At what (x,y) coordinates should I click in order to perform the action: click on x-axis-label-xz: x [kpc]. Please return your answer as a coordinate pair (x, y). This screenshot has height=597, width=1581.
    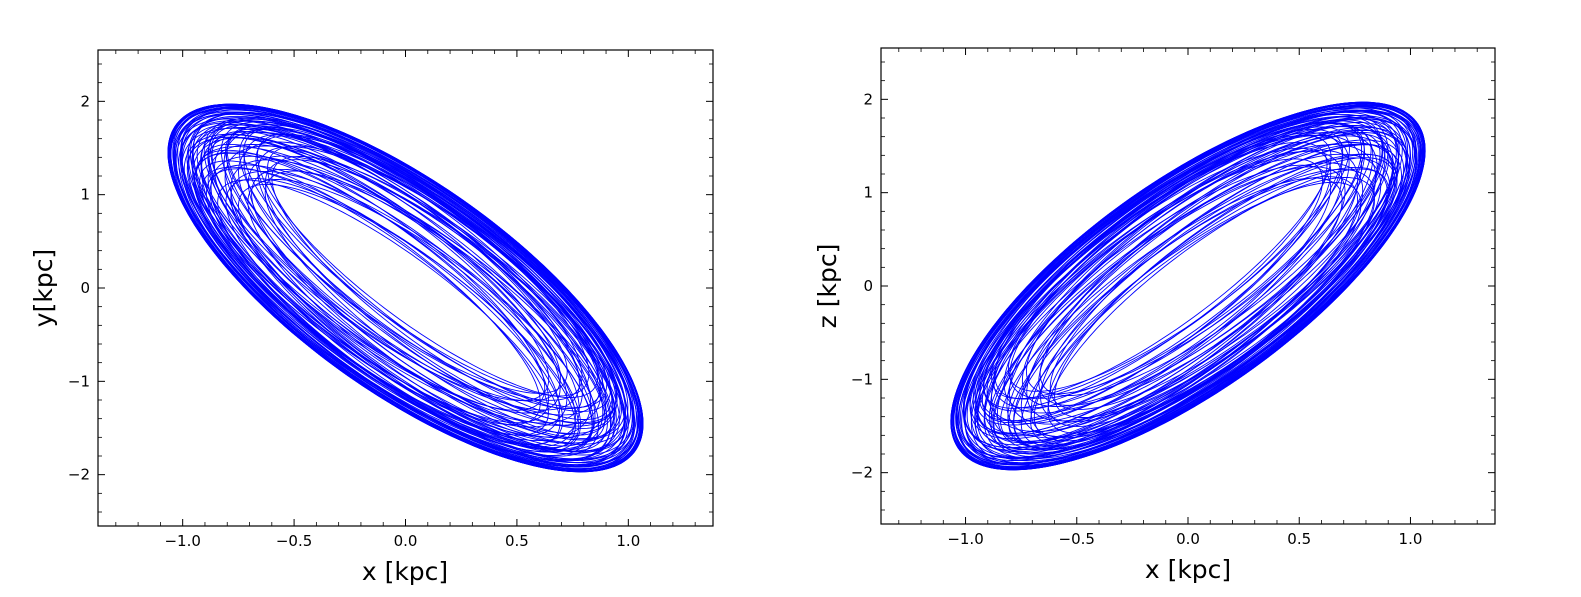
    Looking at the image, I should click on (1188, 569).